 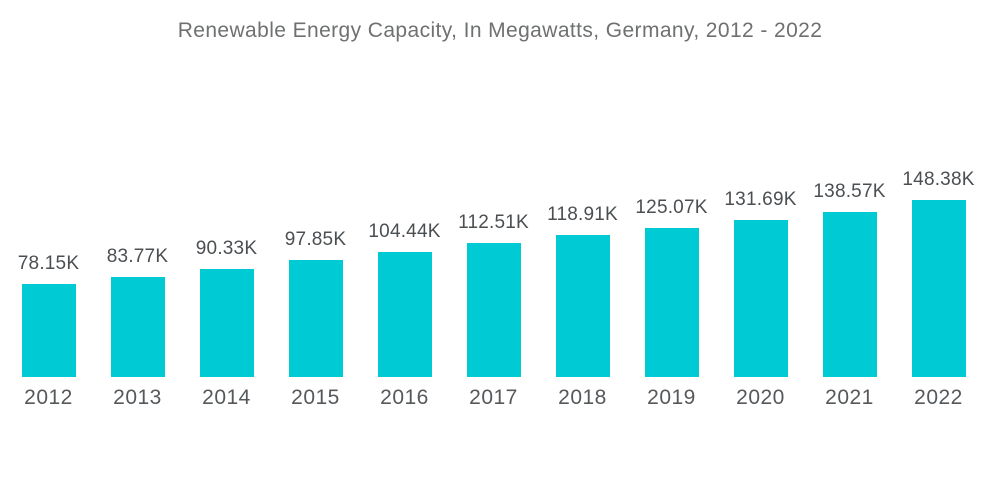 What do you see at coordinates (493, 222) in the screenshot?
I see `bar-value-label: 112.51K` at bounding box center [493, 222].